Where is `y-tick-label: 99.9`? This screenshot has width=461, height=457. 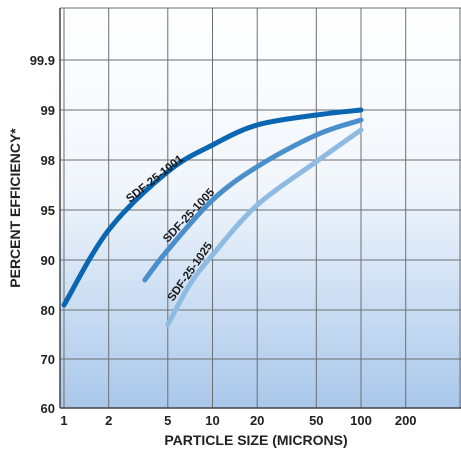
y-tick-label: 99.9 is located at coordinates (42, 60).